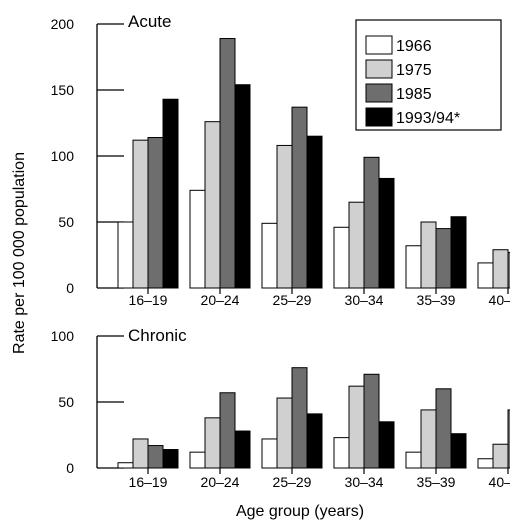 Image resolution: width=510 pixels, height=521 pixels. I want to click on legend-label: 1985, so click(414, 94).